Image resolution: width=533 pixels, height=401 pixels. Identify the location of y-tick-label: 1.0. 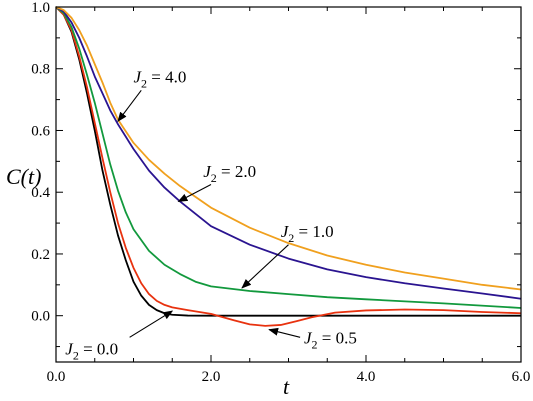
(40, 8).